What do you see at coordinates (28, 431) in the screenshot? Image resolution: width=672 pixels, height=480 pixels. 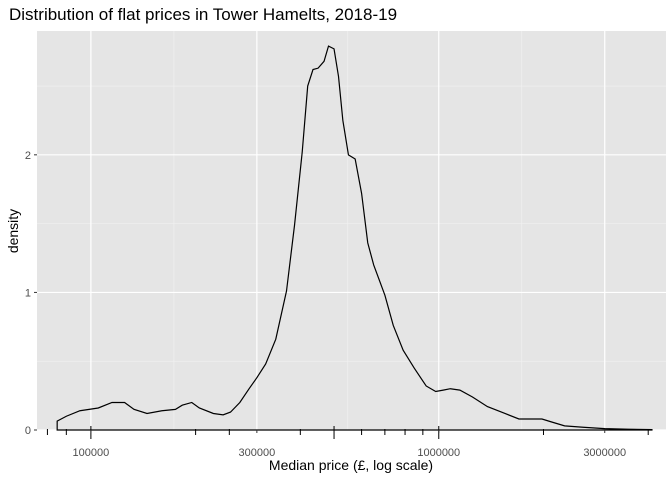 I see `y-tick-label: 0` at bounding box center [28, 431].